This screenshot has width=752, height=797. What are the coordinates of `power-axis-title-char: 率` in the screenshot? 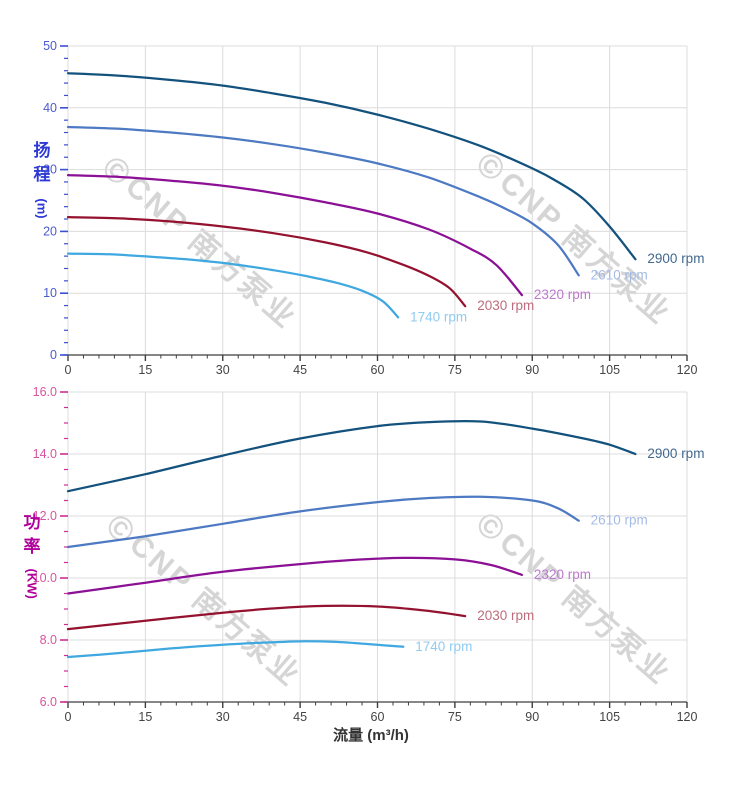 It's located at (32, 546).